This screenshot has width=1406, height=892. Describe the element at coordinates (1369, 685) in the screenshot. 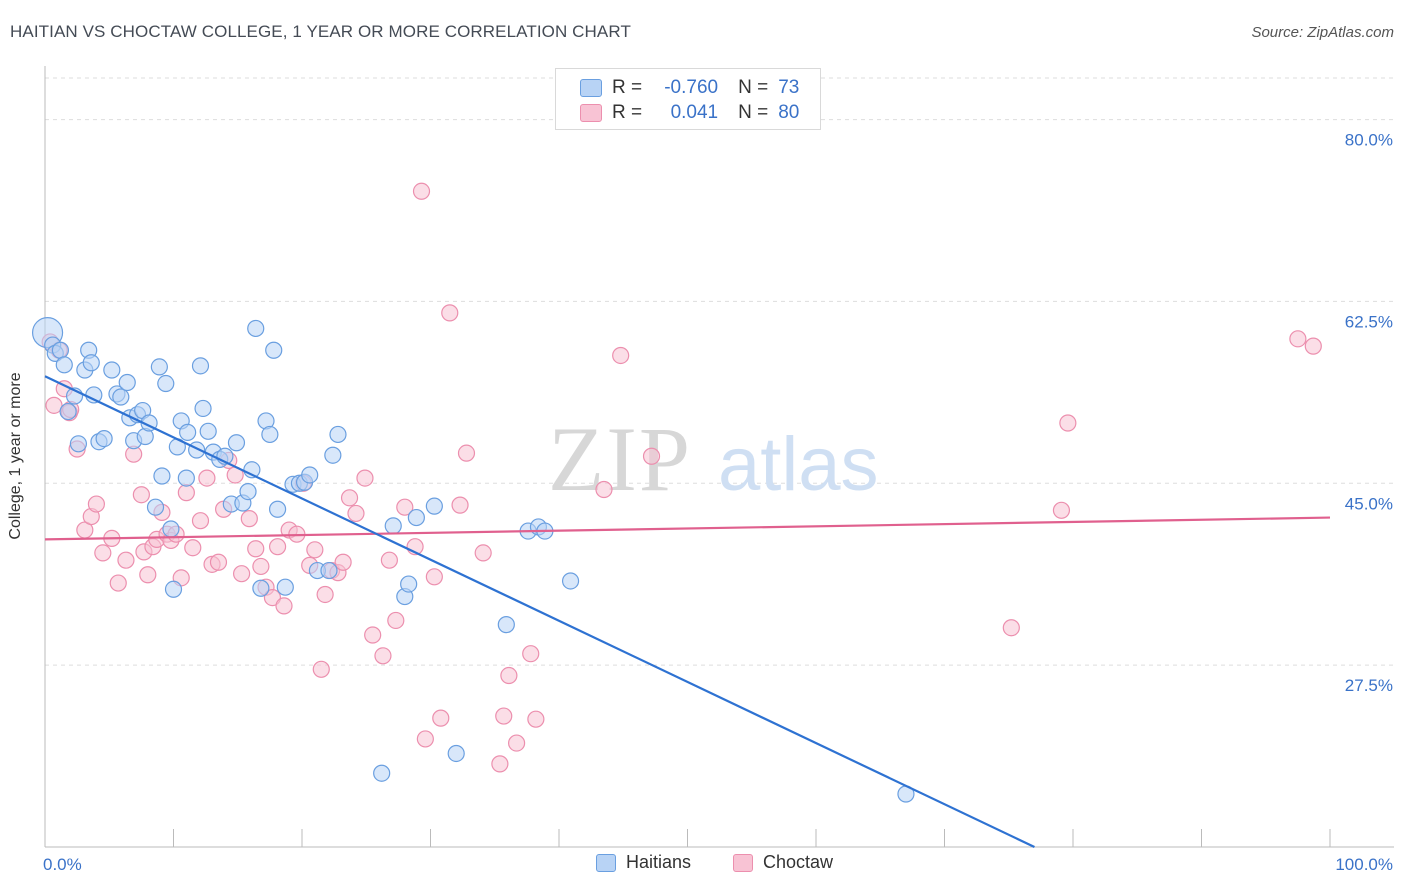

I see `y-tick-label: 27.5%` at that location.